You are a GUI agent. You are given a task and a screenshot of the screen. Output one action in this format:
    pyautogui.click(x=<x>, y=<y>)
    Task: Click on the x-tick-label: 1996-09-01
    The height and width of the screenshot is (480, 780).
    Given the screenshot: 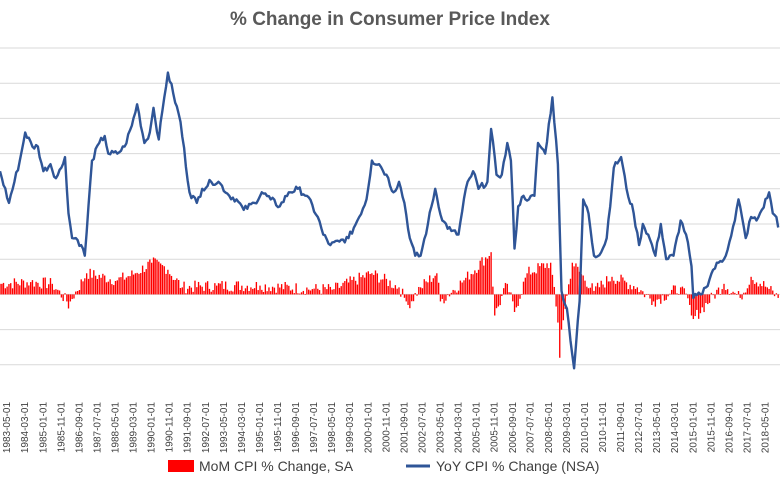 What is the action you would take?
    pyautogui.click(x=296, y=428)
    